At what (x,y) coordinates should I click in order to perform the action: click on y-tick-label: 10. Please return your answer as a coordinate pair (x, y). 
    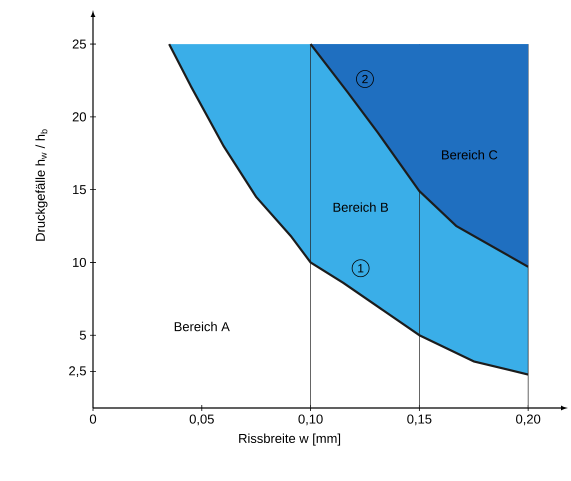
    Looking at the image, I should click on (79, 263).